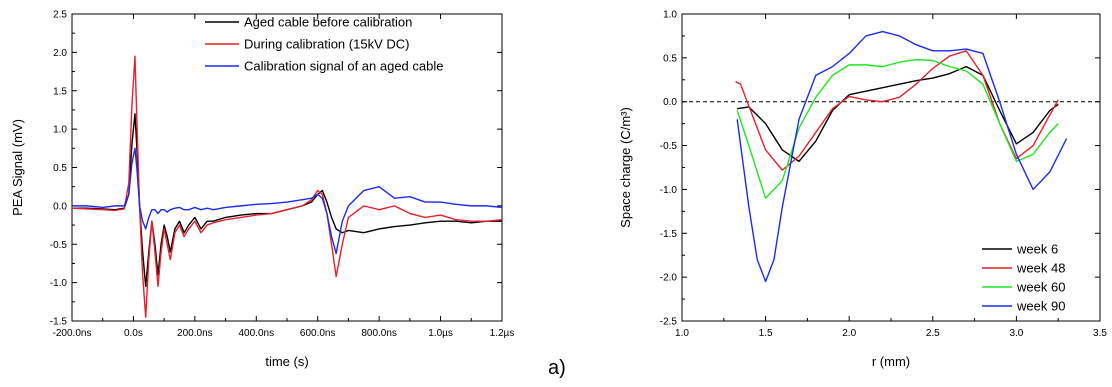  Describe the element at coordinates (557, 368) in the screenshot. I see `panel-label: a)` at that location.